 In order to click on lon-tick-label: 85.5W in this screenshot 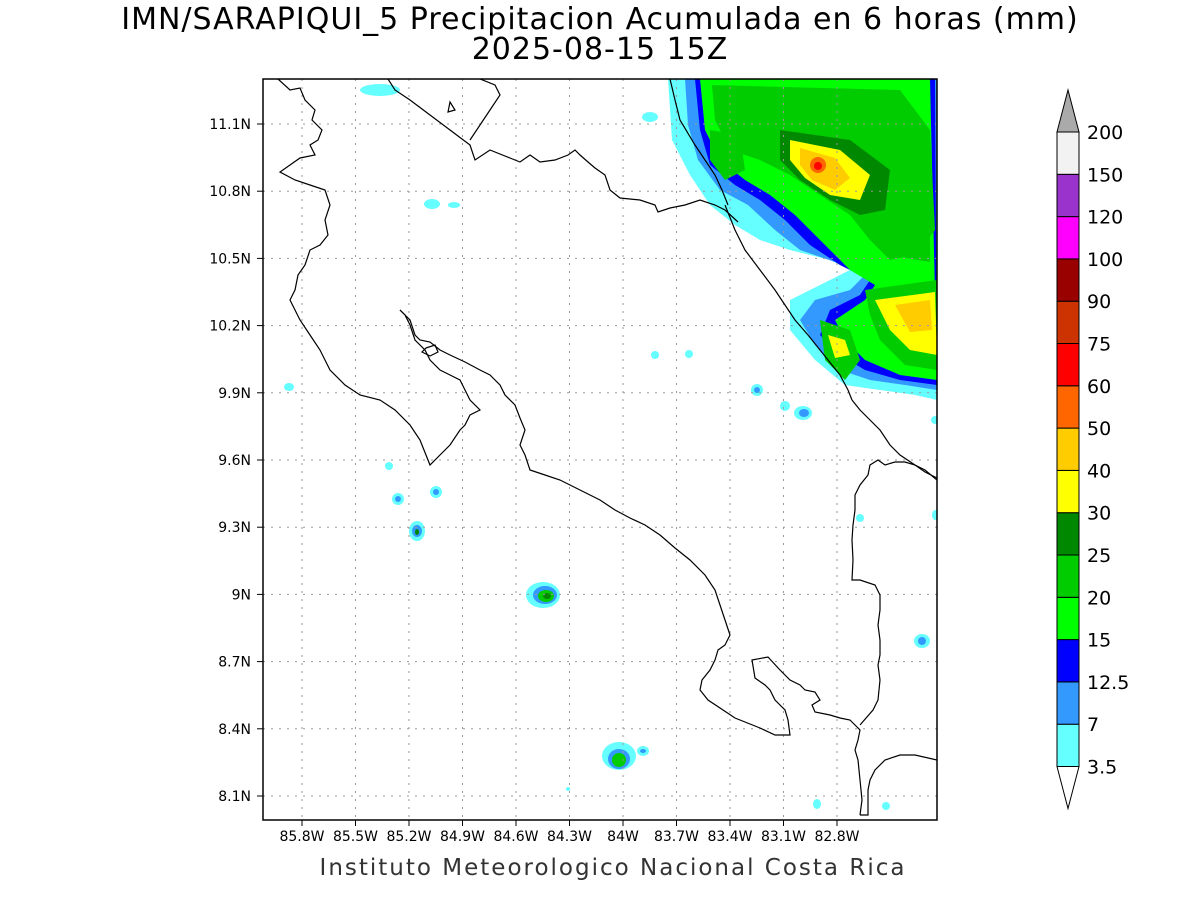, I will do `click(355, 837)`.